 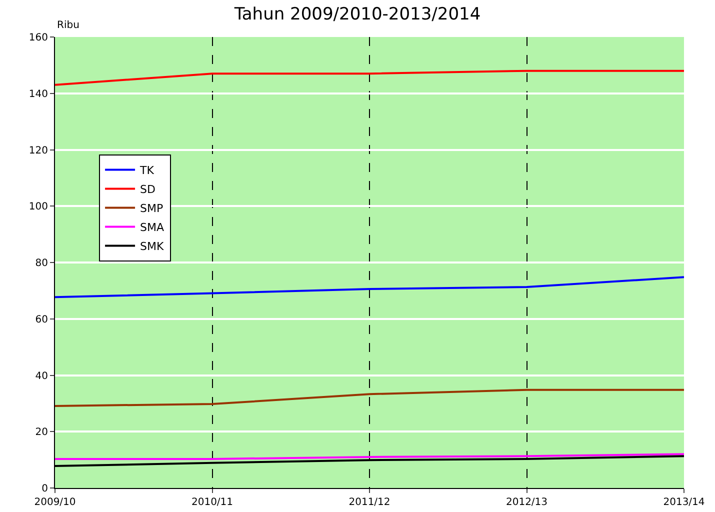 What do you see at coordinates (152, 209) in the screenshot?
I see `legend-label: SMP` at bounding box center [152, 209].